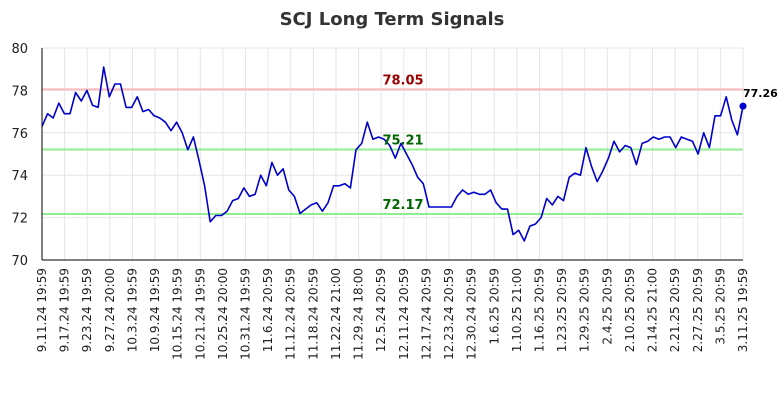  What do you see at coordinates (743, 310) in the screenshot?
I see `x-tick-label: 3.11.25 19:59` at bounding box center [743, 310].